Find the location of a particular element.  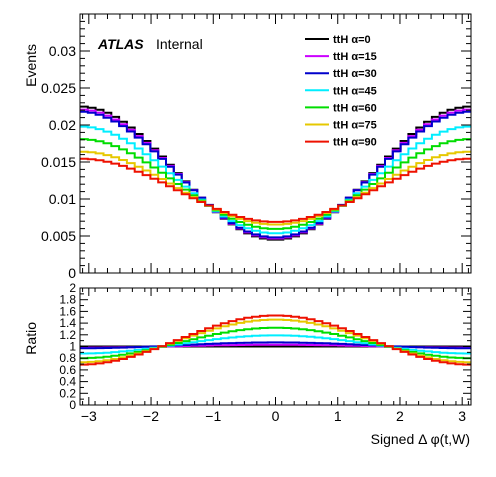

ratio-y-tick-label: 1.4 is located at coordinates (67, 323).